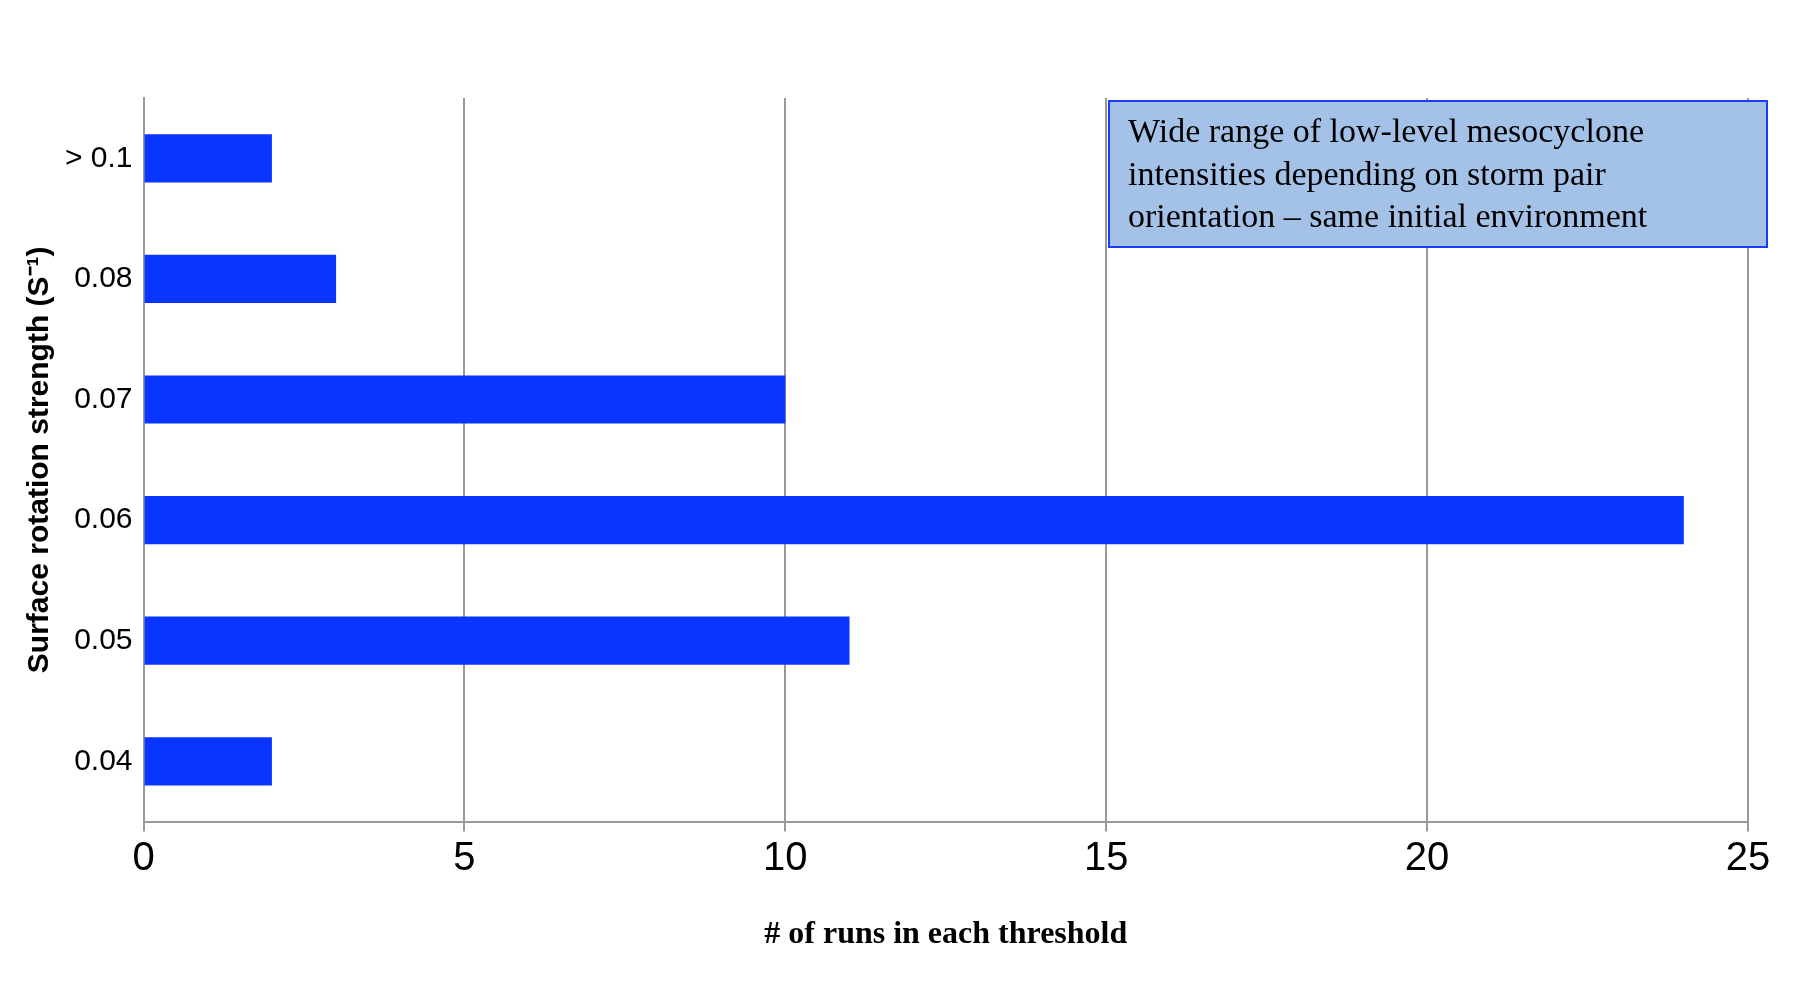 The width and height of the screenshot is (1797, 983). What do you see at coordinates (1427, 855) in the screenshot?
I see `x-tick-label: 20` at bounding box center [1427, 855].